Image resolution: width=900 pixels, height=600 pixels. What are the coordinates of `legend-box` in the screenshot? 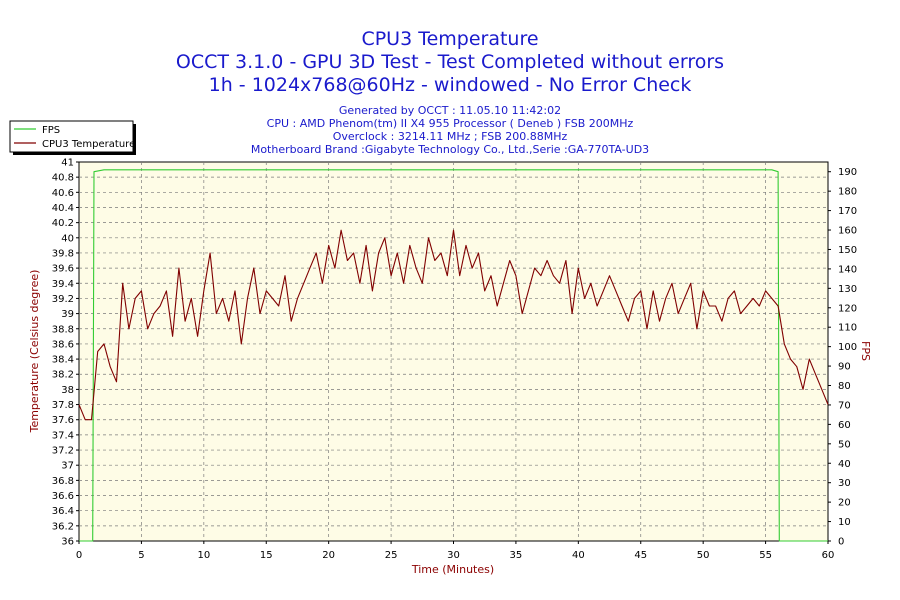 It's located at (71, 136).